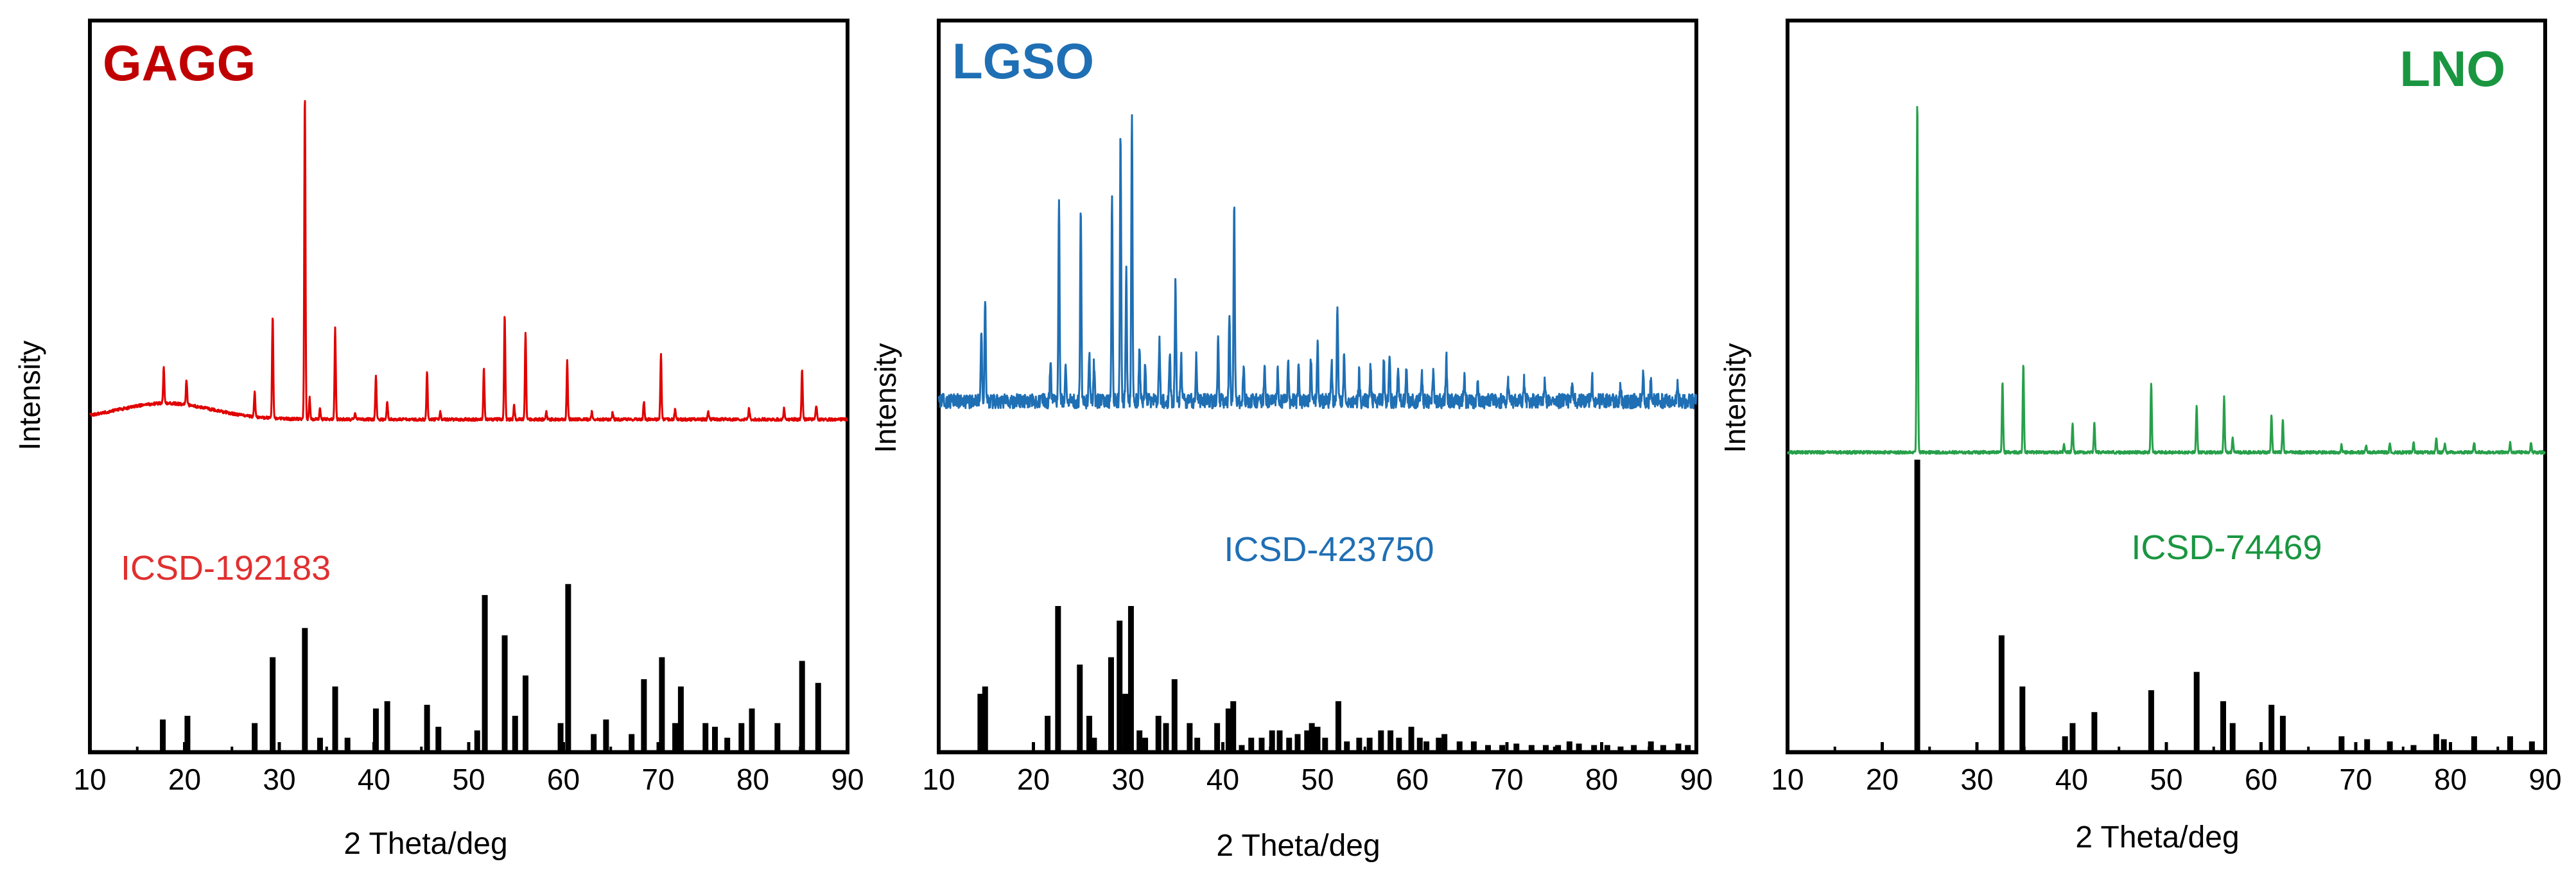 This screenshot has width=2576, height=875. I want to click on chart-title: LNO, so click(2452, 68).